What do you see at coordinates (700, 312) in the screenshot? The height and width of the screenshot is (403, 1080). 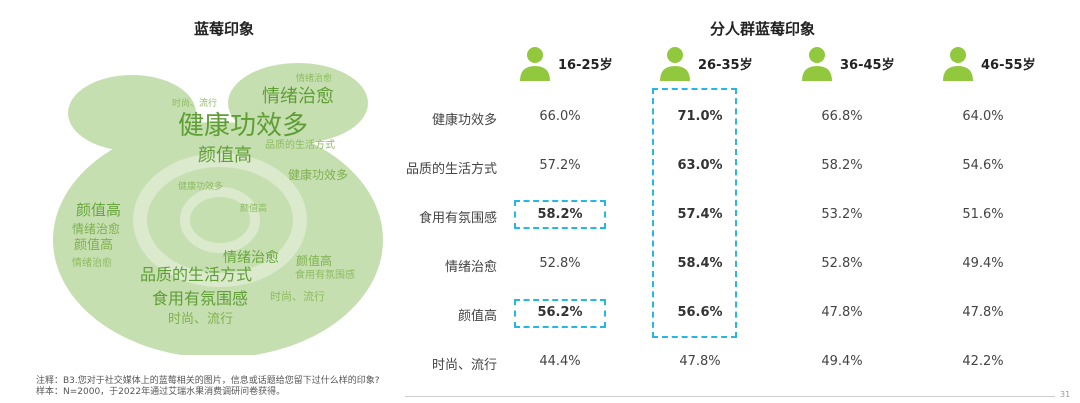 I see `table-cell: 56.6%` at bounding box center [700, 312].